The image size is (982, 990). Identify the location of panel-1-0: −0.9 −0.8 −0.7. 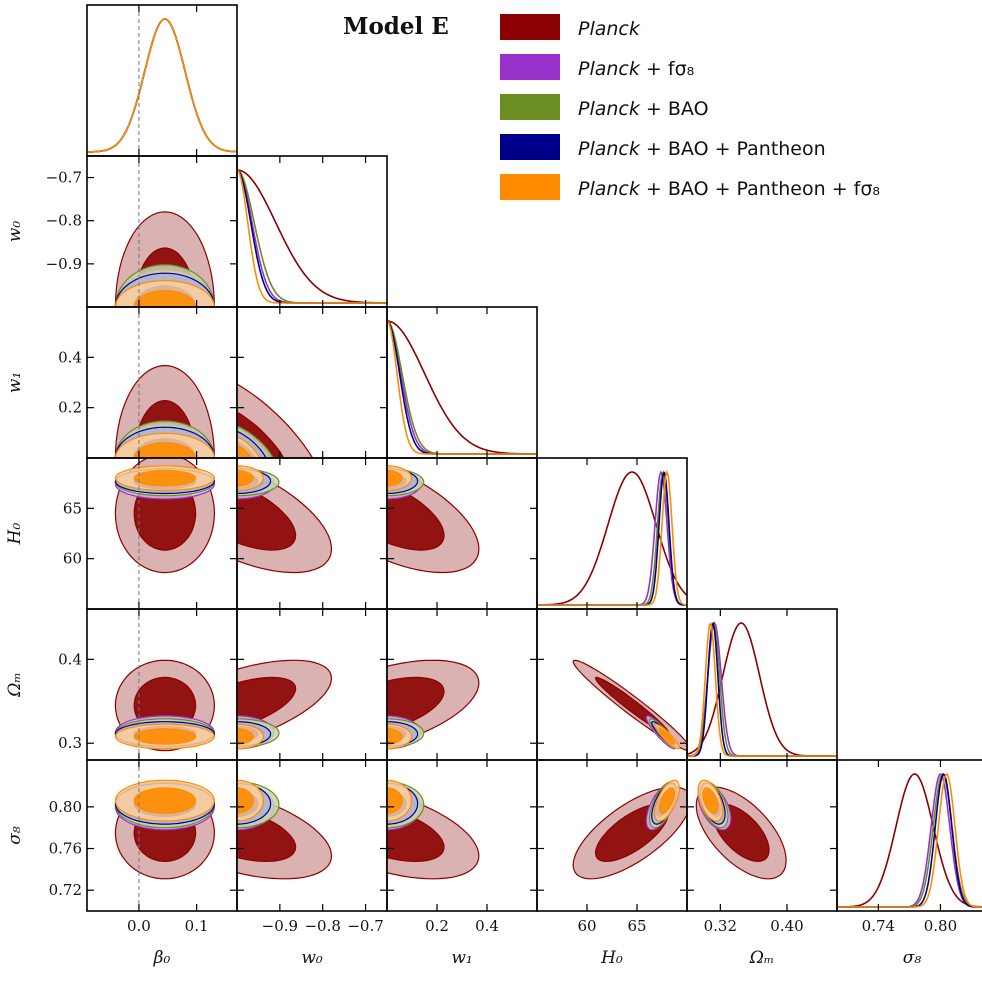
(142, 231).